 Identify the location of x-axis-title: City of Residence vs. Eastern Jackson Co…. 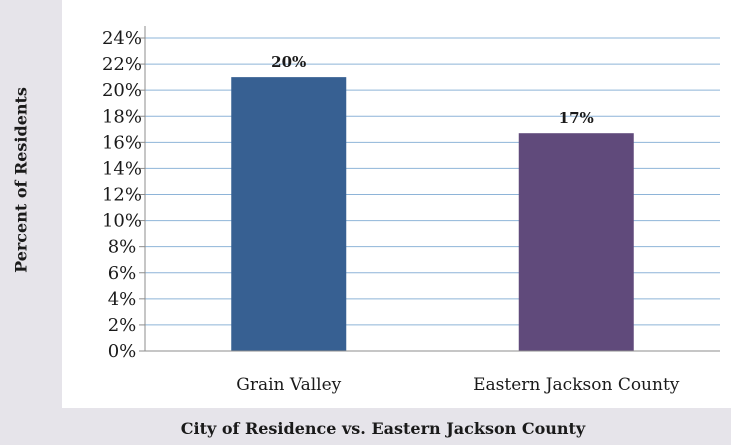
(383, 428).